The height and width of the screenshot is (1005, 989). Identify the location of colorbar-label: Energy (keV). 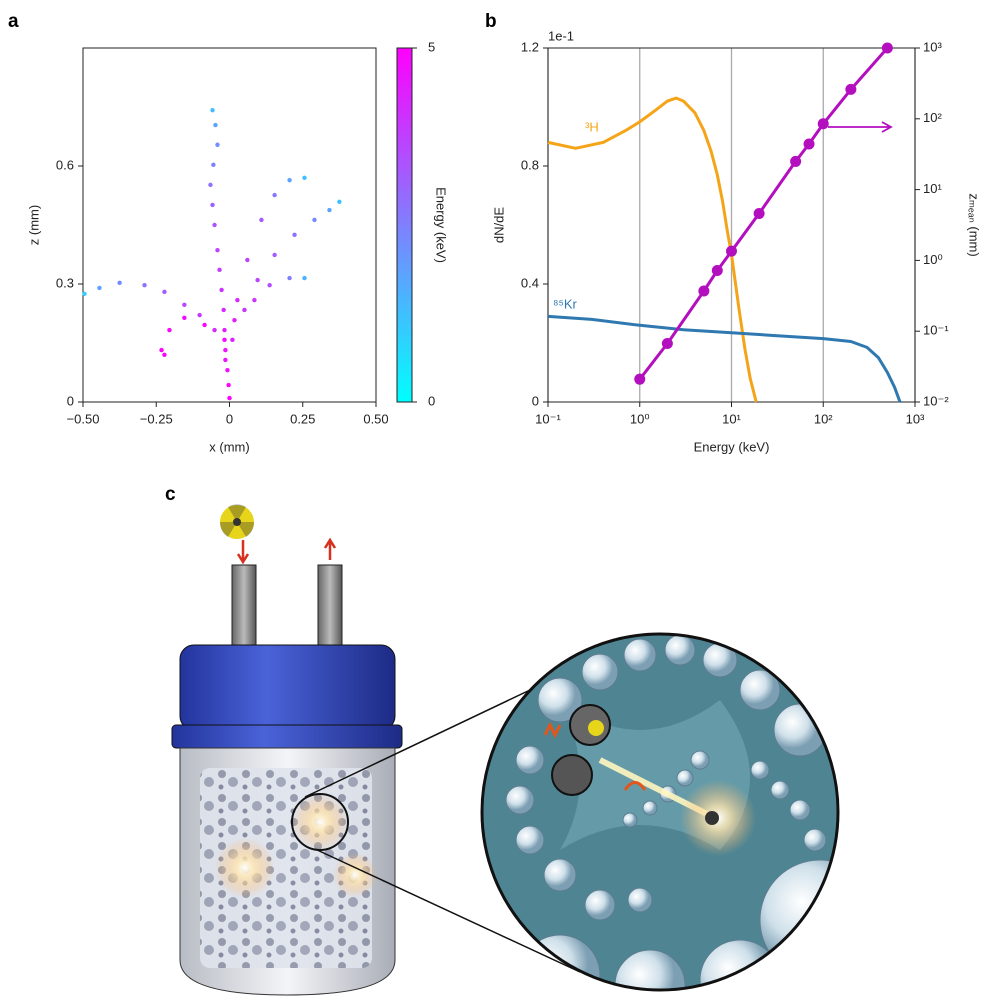
(441, 225).